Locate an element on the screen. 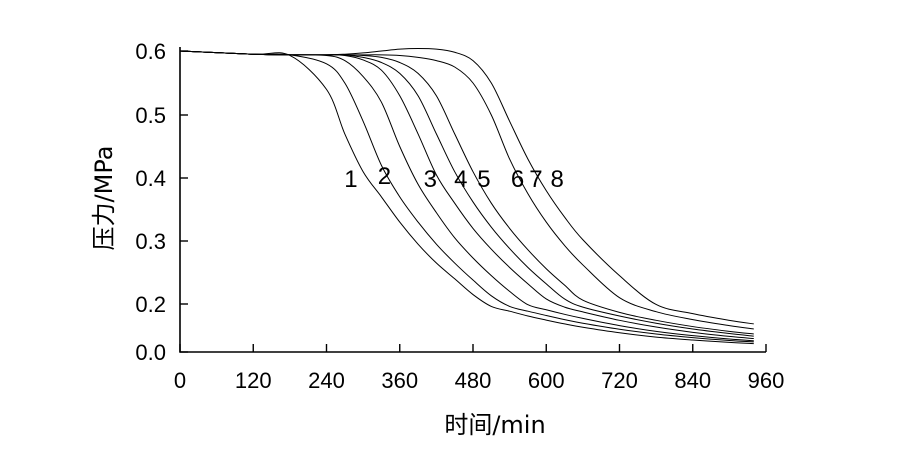 This screenshot has width=898, height=454. x-tick-label: 240 is located at coordinates (326, 380).